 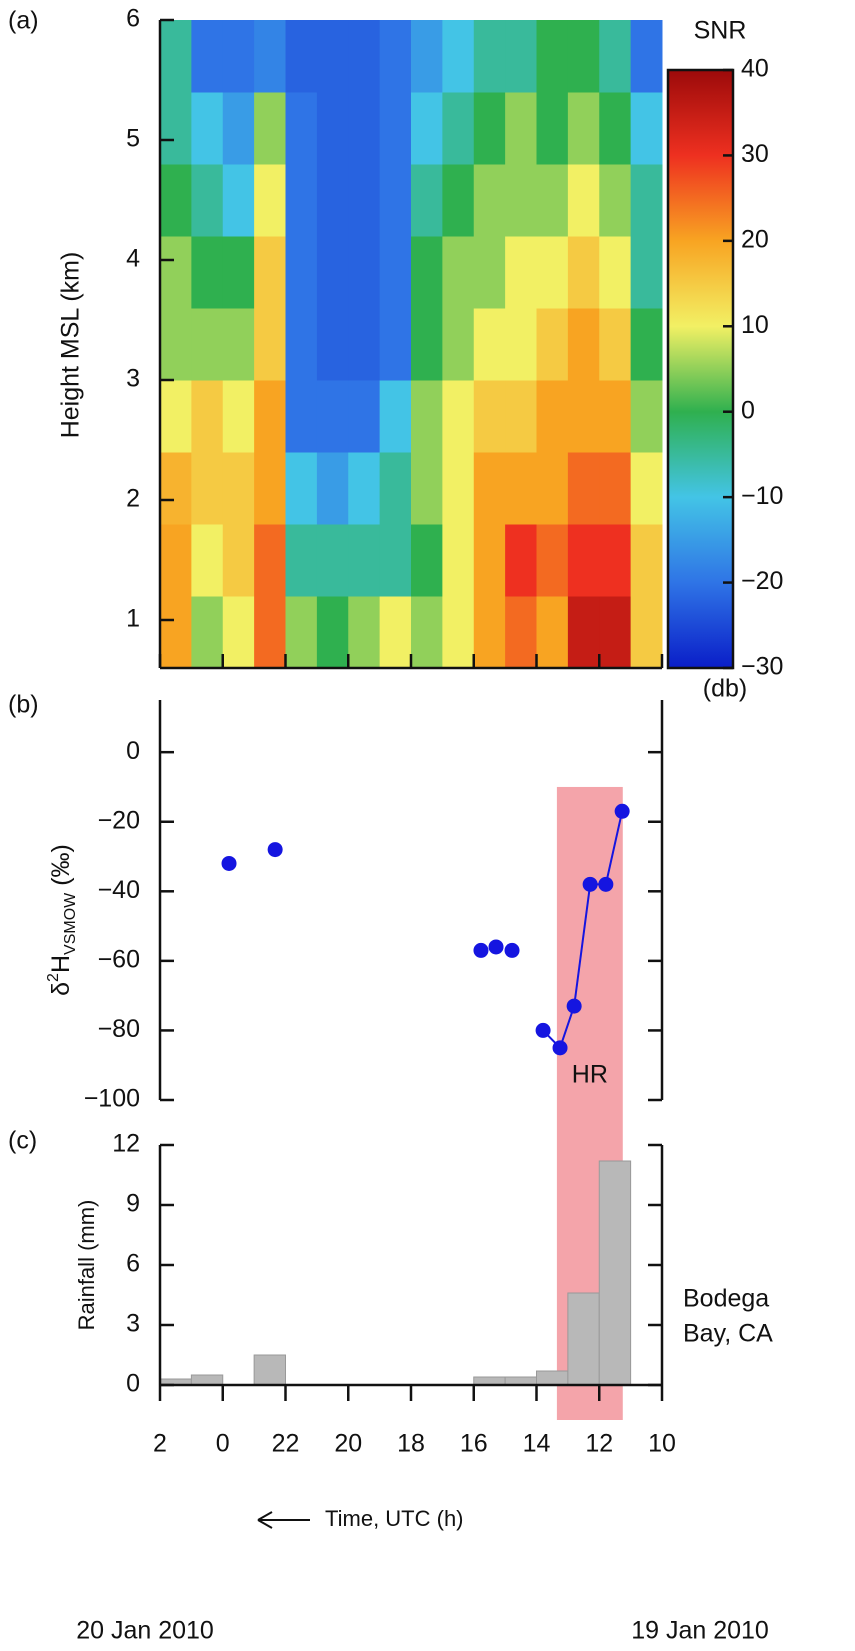 What do you see at coordinates (119, 890) in the screenshot?
I see `y-tick-label: −40` at bounding box center [119, 890].